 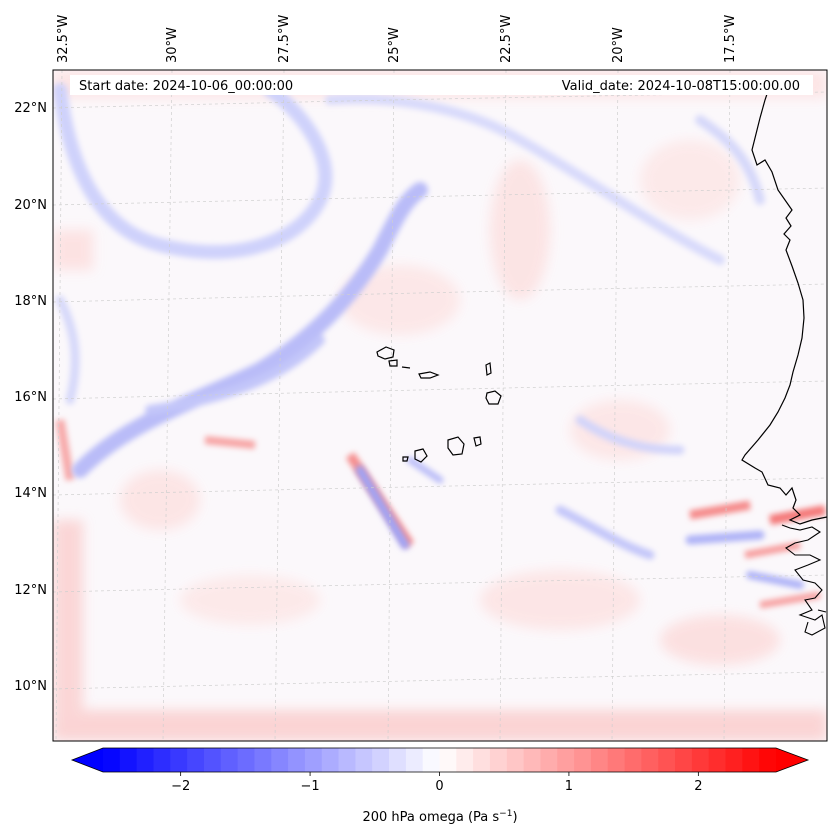 What do you see at coordinates (681, 86) in the screenshot?
I see `valid-date-label: Valid_date: 2024-10-08T15:00:00.00` at bounding box center [681, 86].